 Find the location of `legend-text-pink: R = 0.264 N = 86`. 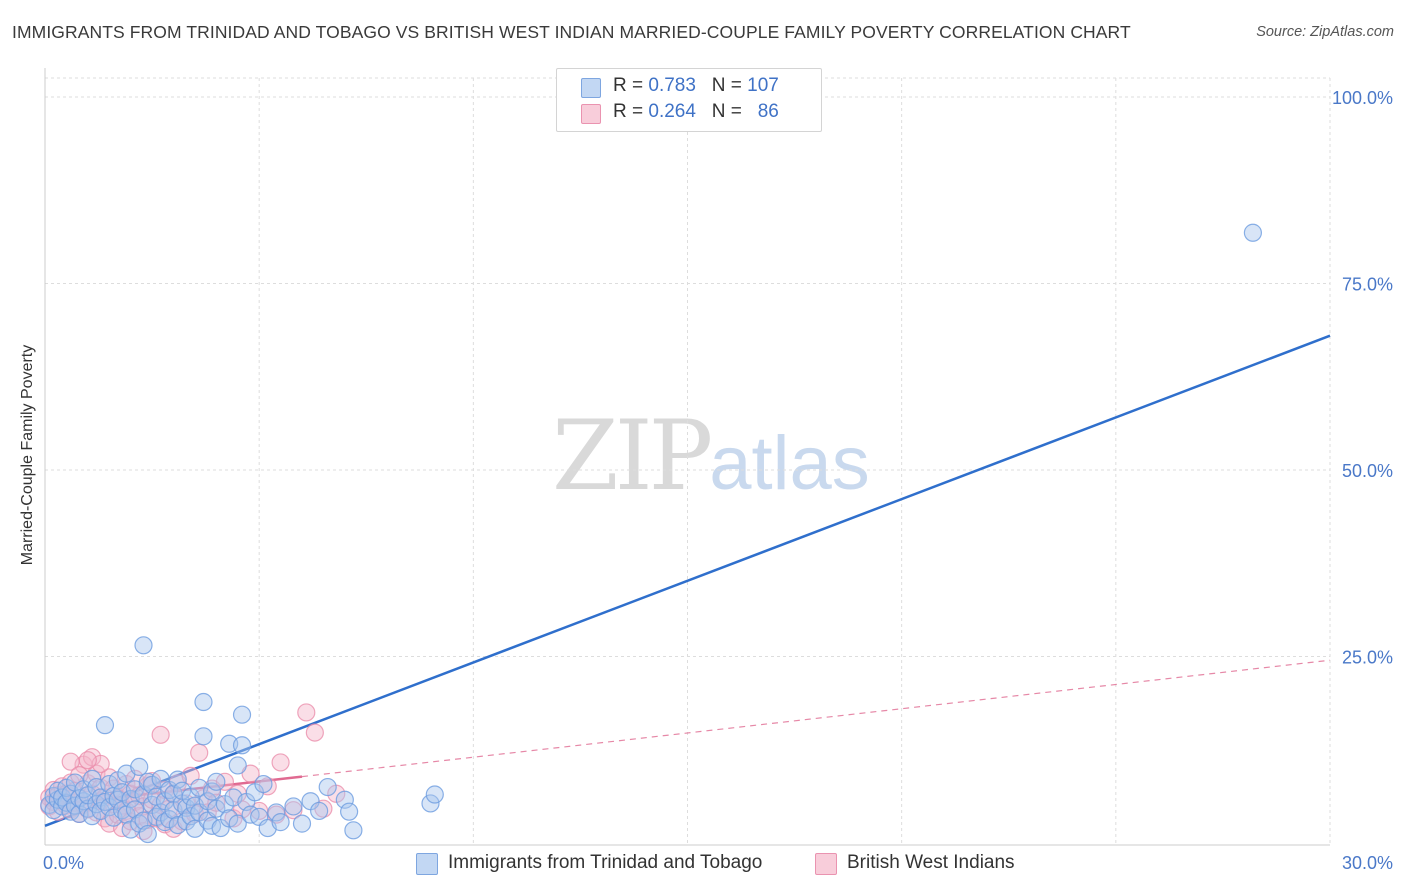

legend-text-pink: R = 0.264 N = 86 is located at coordinates (696, 112).